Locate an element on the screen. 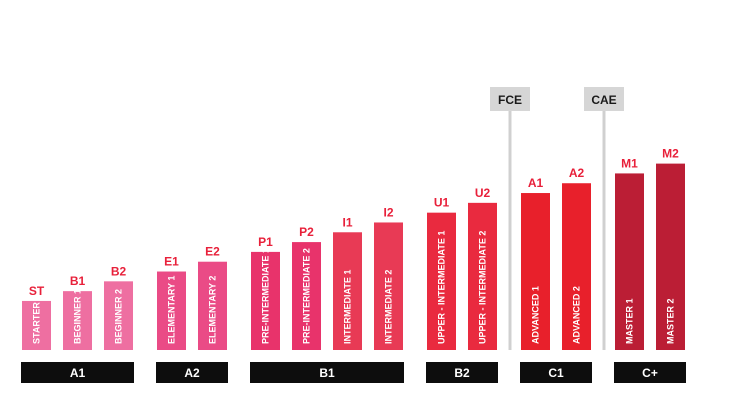 The height and width of the screenshot is (406, 750). bar-label-i1: INTERMEDIATE 1 is located at coordinates (348, 307).